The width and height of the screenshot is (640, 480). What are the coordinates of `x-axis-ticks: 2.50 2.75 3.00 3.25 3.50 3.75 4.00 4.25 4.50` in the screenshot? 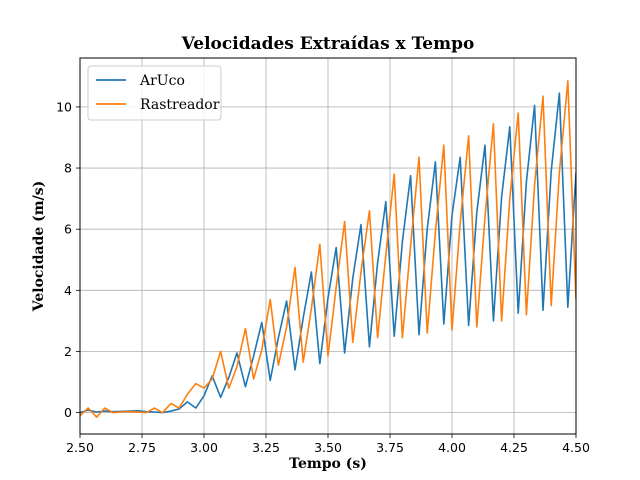 It's located at (328, 444).